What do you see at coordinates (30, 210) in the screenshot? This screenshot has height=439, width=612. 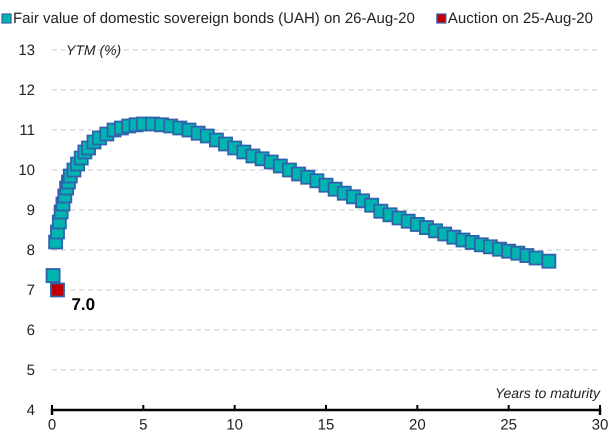 I see `y-tick-label: 9` at bounding box center [30, 210].